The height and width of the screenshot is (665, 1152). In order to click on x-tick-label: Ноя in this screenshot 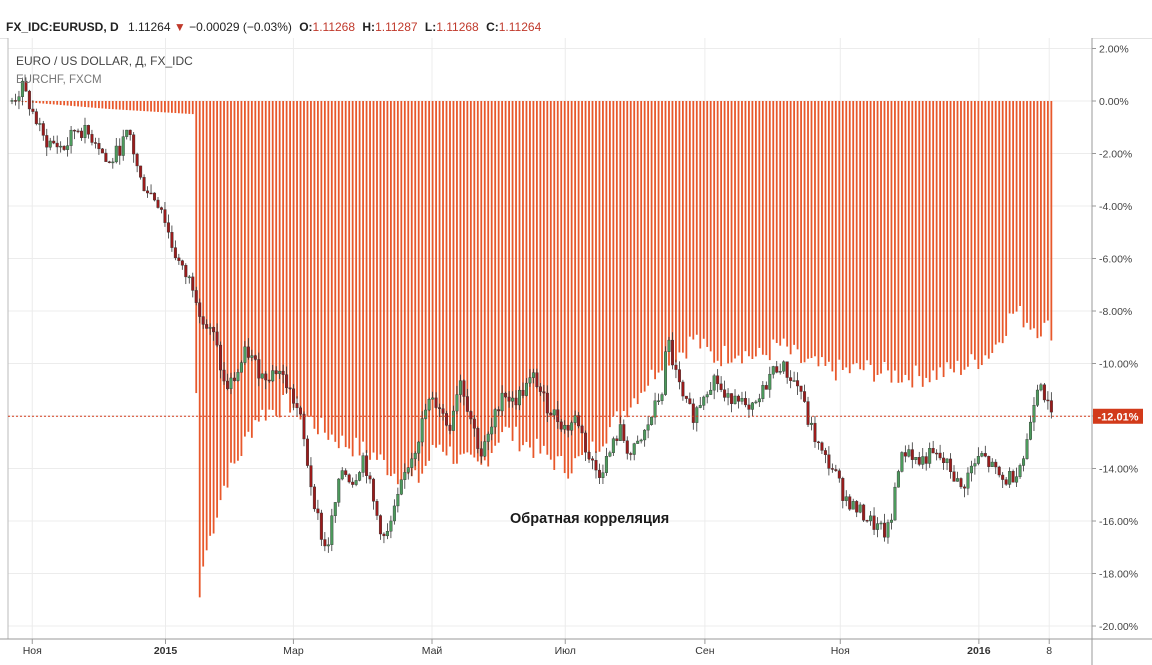, I will do `click(32, 651)`.